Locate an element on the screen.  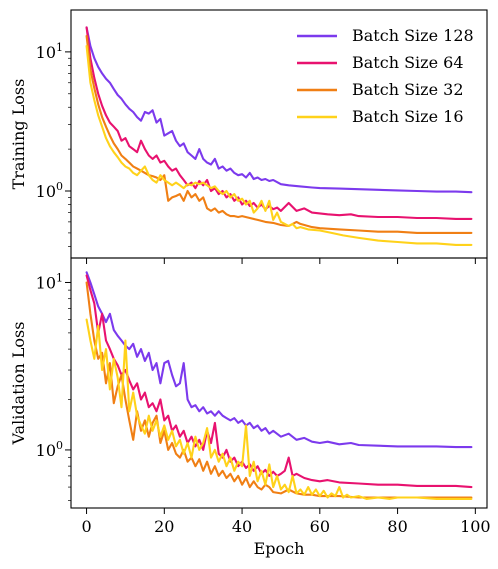
x-axis-label: Epoch is located at coordinates (279, 548).